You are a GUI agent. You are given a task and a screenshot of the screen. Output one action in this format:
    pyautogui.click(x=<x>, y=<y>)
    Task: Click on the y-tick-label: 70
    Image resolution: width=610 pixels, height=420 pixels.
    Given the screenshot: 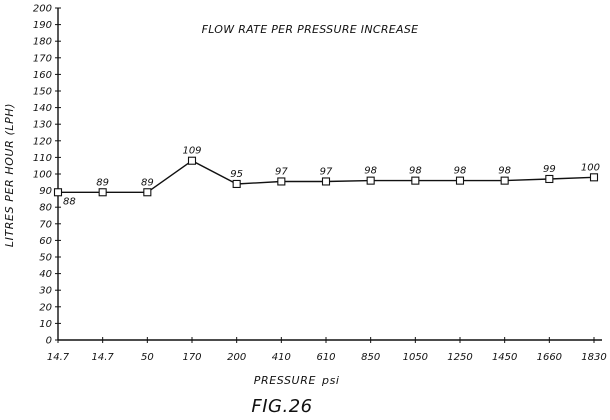 What is the action you would take?
    pyautogui.click(x=45, y=224)
    